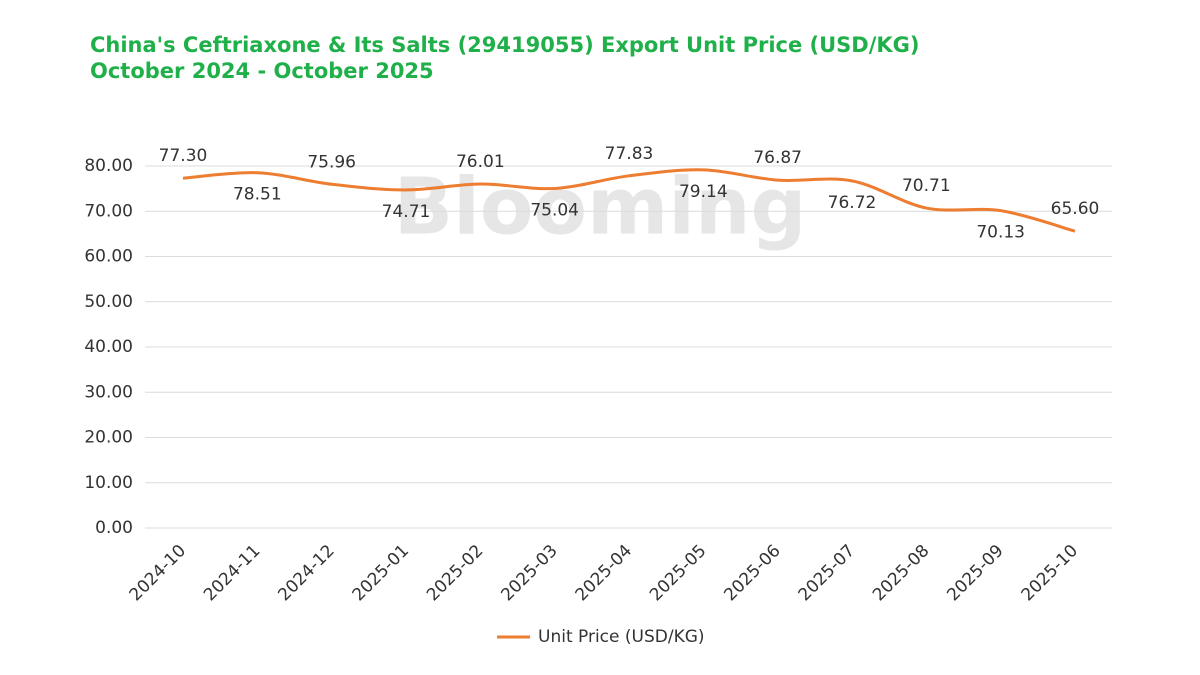 This screenshot has width=1200, height=675. Describe the element at coordinates (232, 573) in the screenshot. I see `x-tick-label: 2024-11` at that location.